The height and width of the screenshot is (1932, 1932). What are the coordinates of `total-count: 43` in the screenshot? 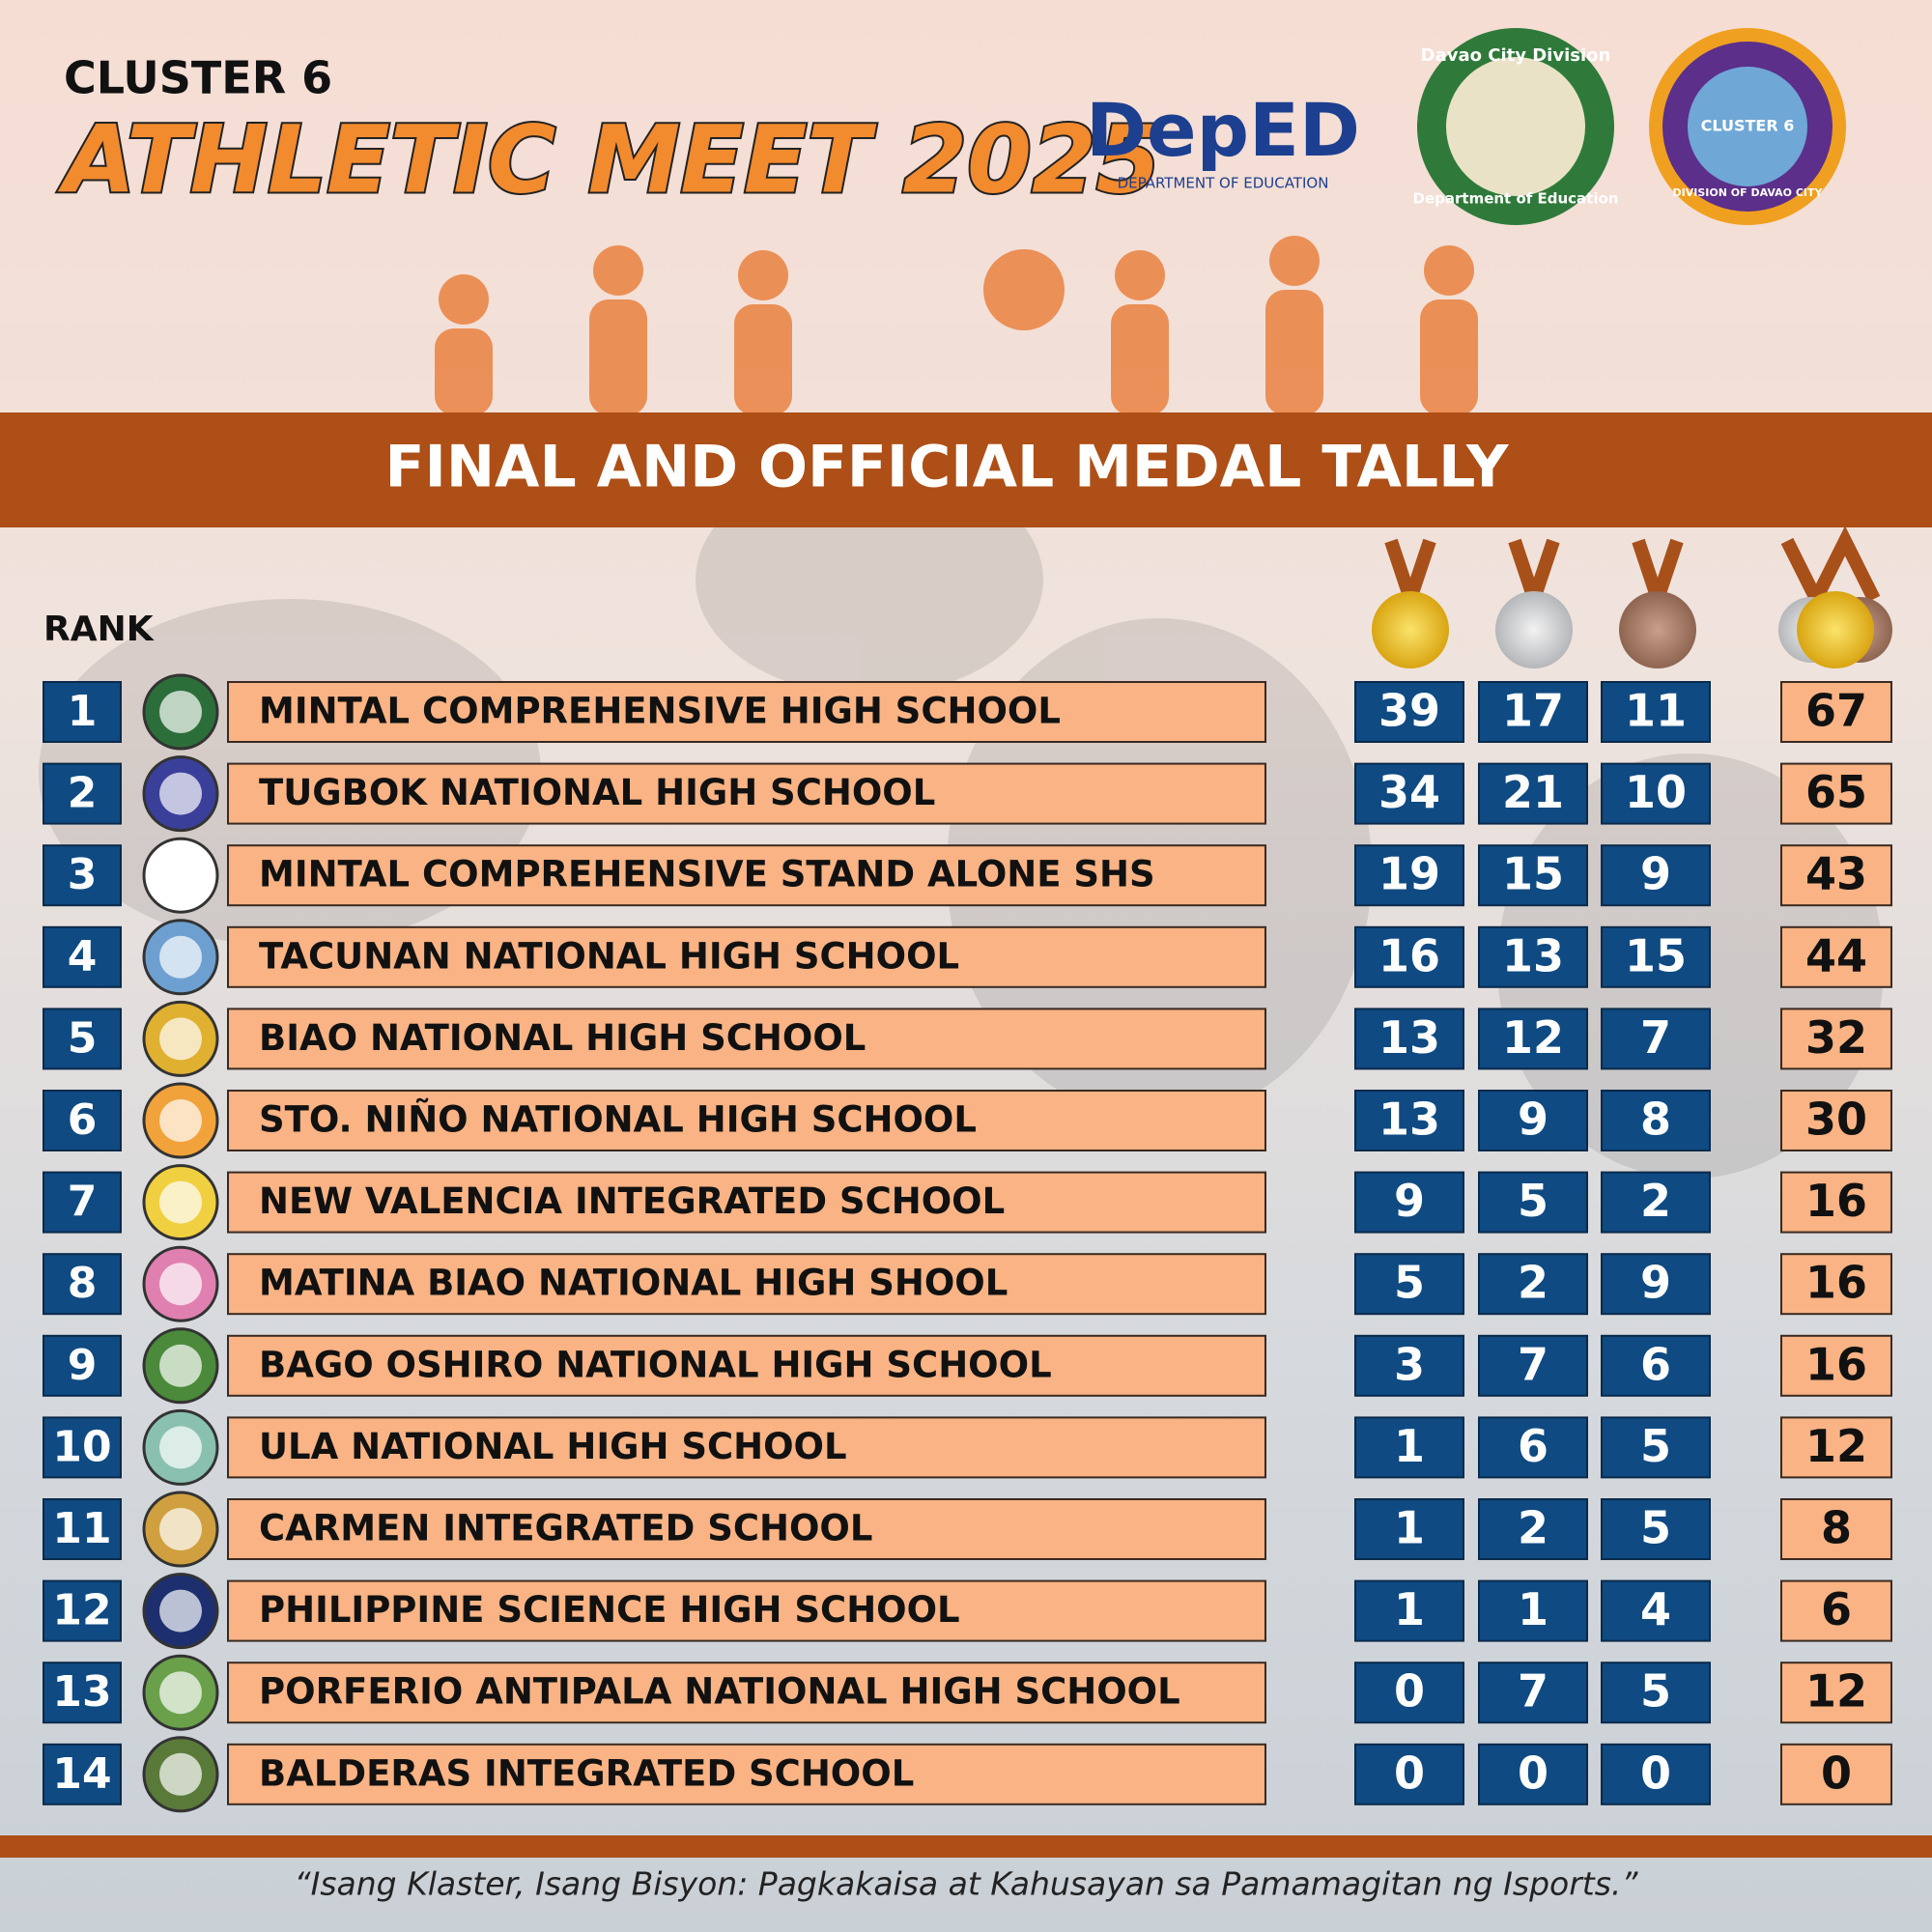 It's located at (1836, 874).